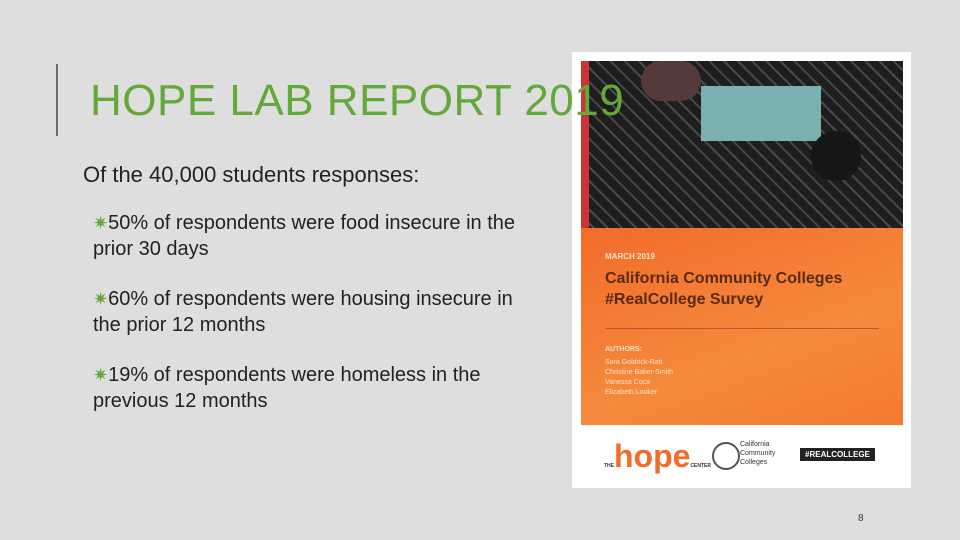 The width and height of the screenshot is (960, 540). I want to click on hope-logo: THEhopeCENTER, so click(657, 460).